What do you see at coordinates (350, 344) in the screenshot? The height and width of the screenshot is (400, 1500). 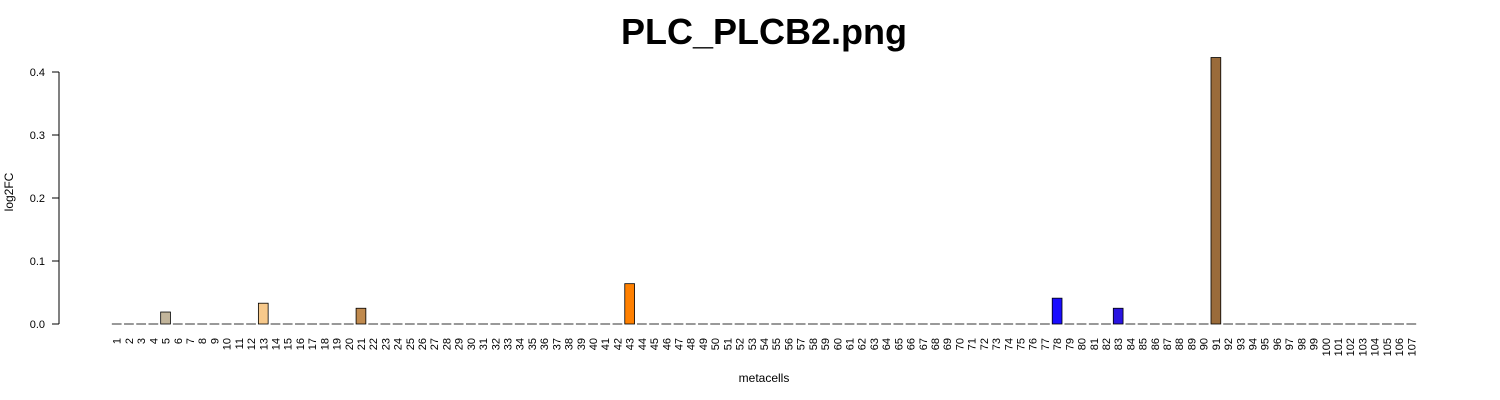 I see `x-tick-label: 20` at bounding box center [350, 344].